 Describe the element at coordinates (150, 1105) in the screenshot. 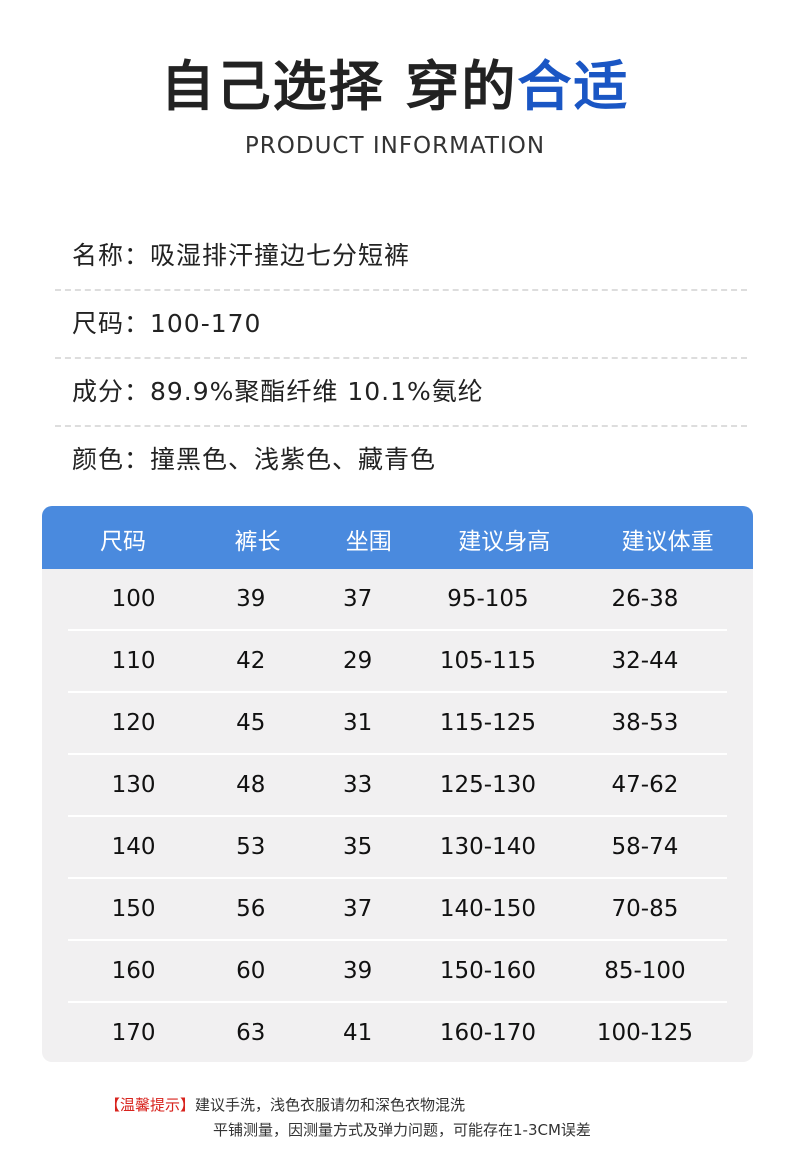

I see `tip-label: 【温馨提示】` at that location.